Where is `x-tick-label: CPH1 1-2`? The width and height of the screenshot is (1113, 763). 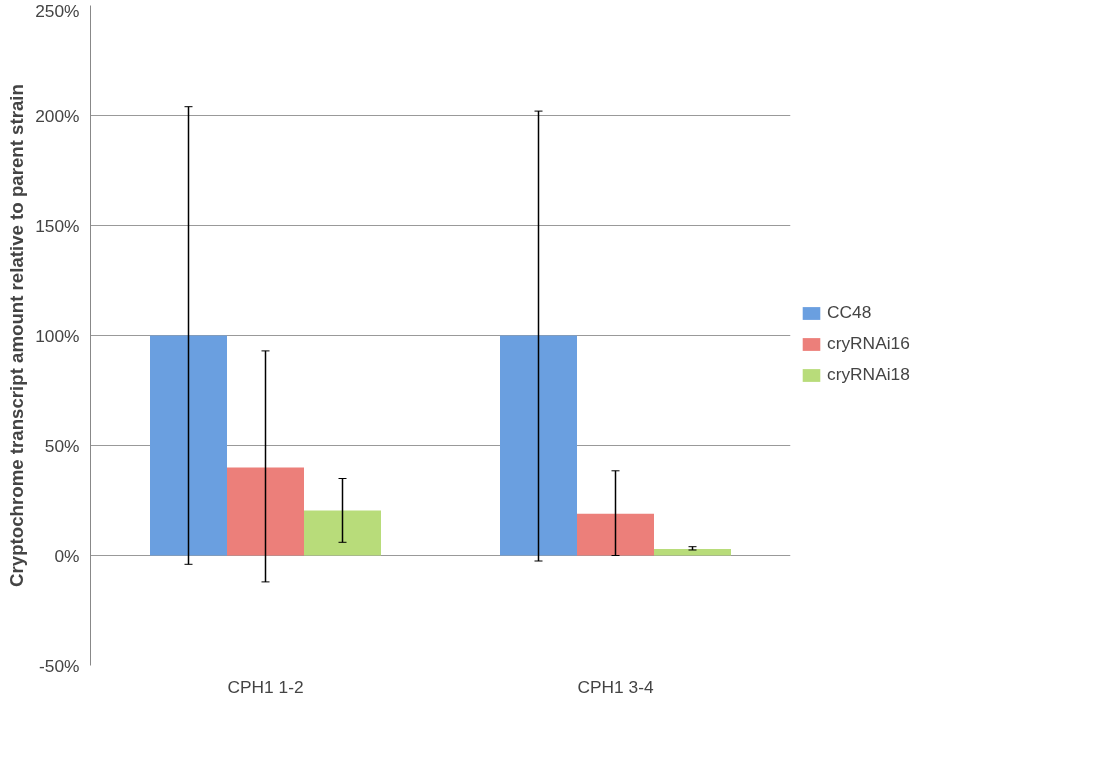
x-tick-label: CPH1 1-2 is located at coordinates (265, 686).